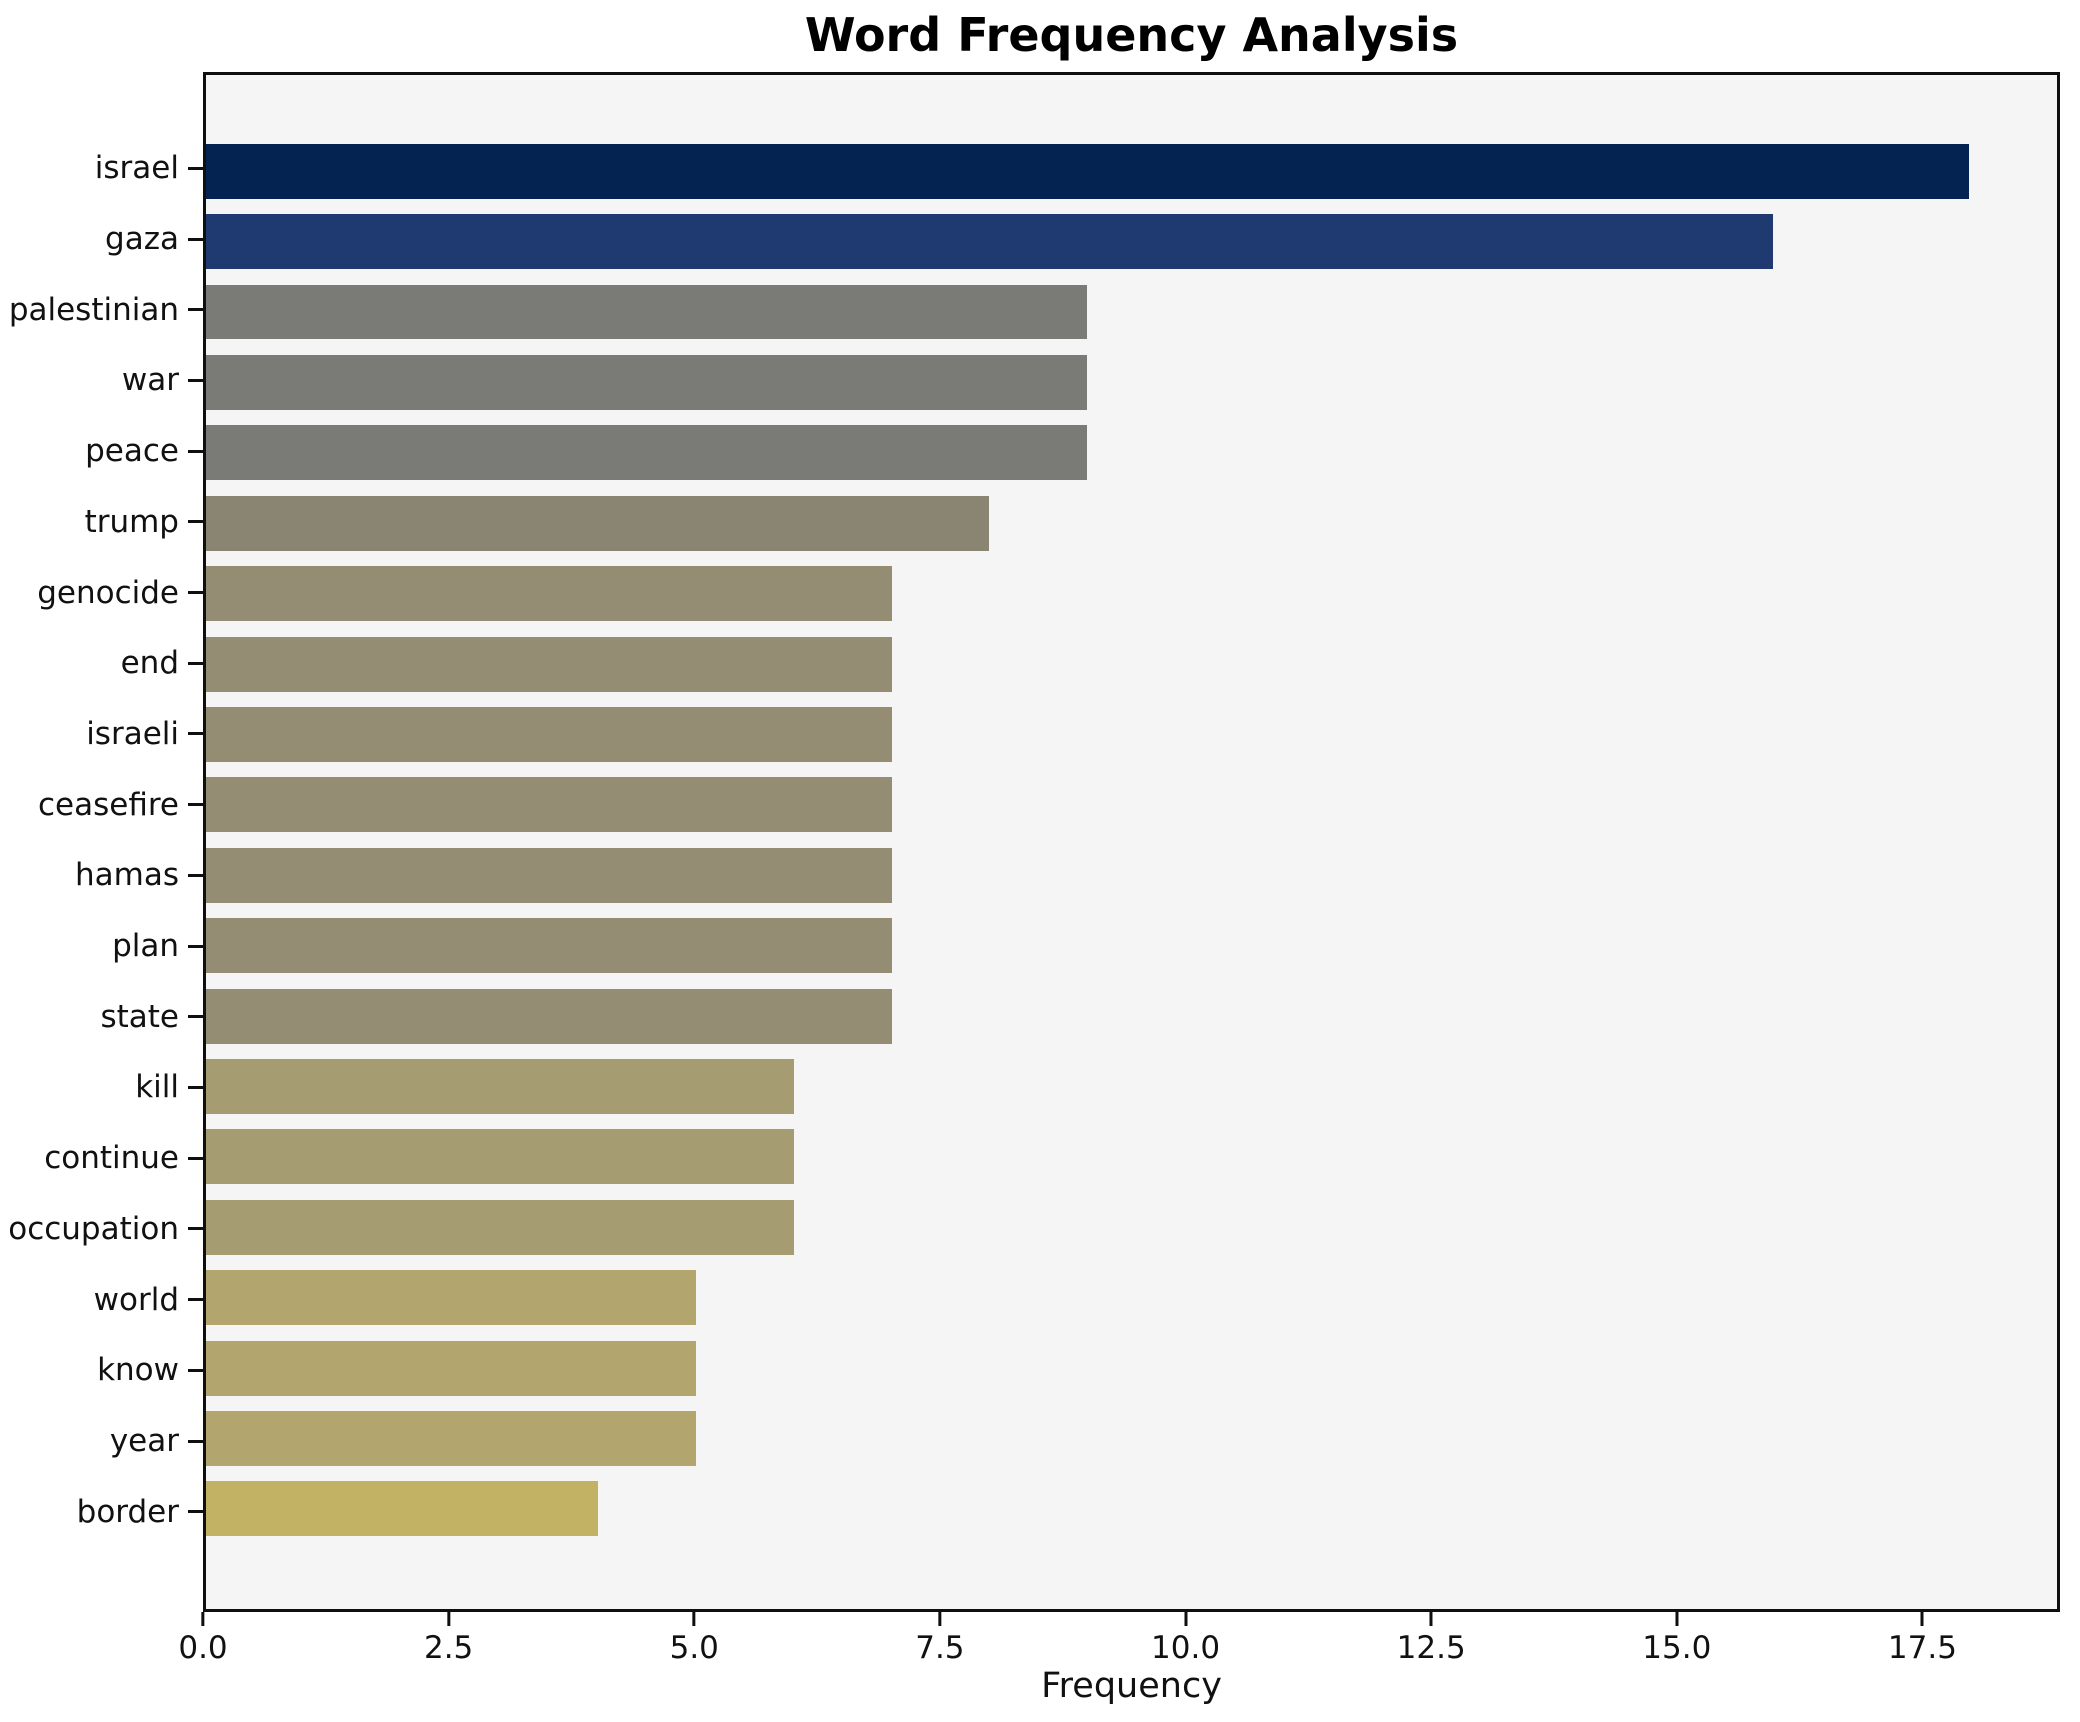 Image resolution: width=2080 pixels, height=1722 pixels. I want to click on bar-row-hamas, so click(1131, 875).